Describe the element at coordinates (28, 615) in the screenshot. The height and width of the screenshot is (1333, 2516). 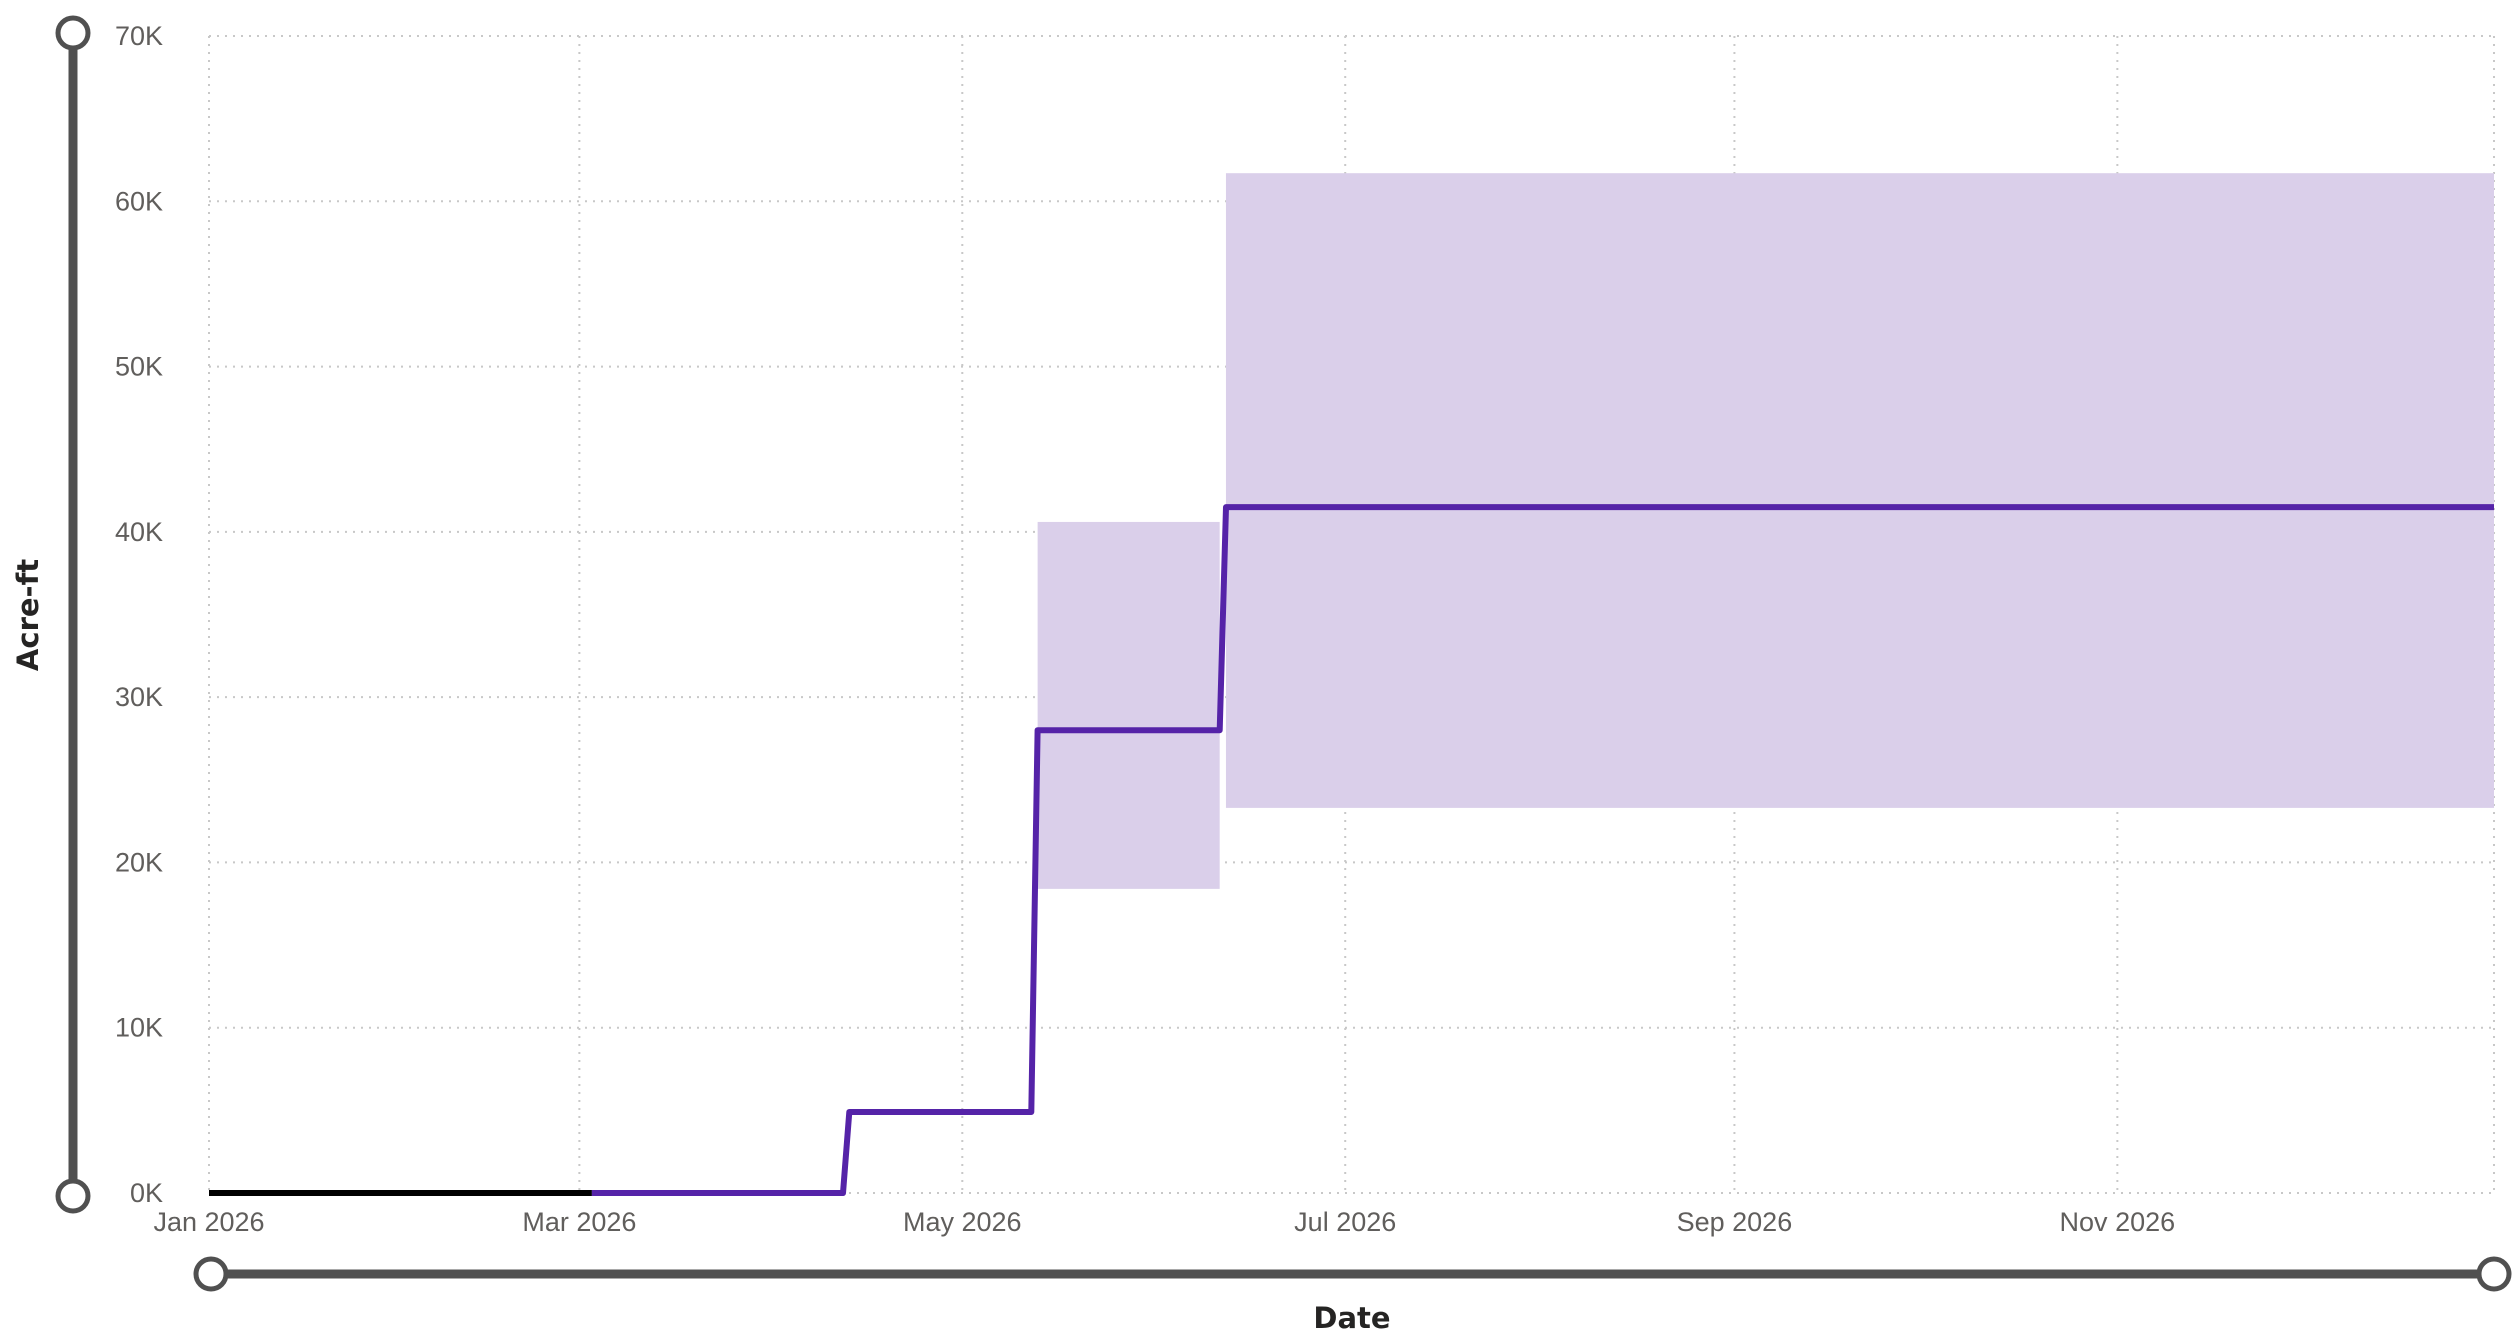
I see `y-axis-title: Acre-ft` at that location.